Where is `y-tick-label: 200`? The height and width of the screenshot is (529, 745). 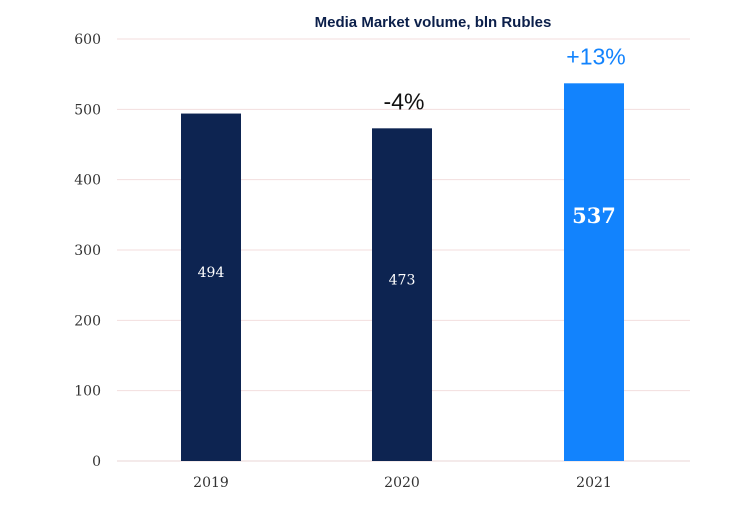
y-tick-label: 200 is located at coordinates (87, 321).